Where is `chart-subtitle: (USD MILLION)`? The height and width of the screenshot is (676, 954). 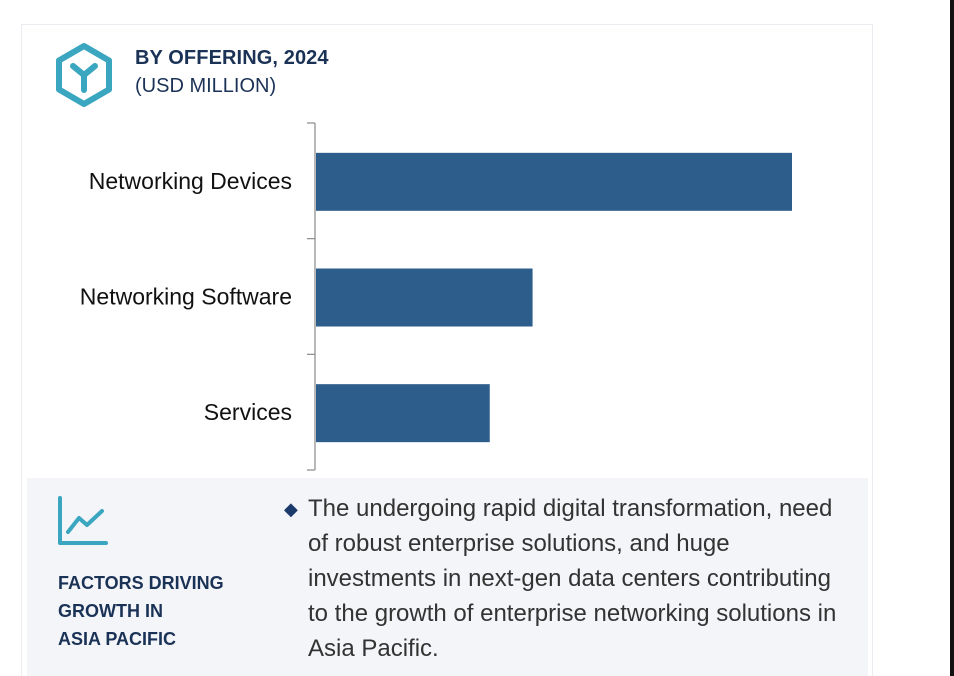
chart-subtitle: (USD MILLION) is located at coordinates (206, 86).